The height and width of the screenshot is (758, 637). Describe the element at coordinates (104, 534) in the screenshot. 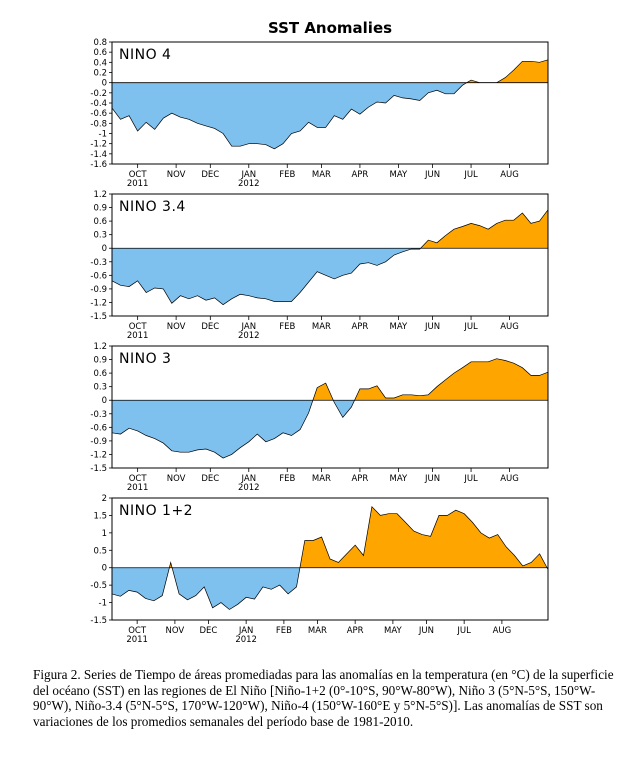

I see `y-tick-label: 1` at that location.